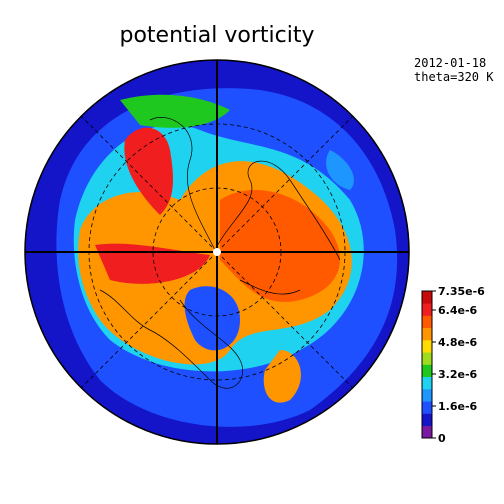 This screenshot has height=504, width=504. I want to click on colorbar-label: 0, so click(442, 438).